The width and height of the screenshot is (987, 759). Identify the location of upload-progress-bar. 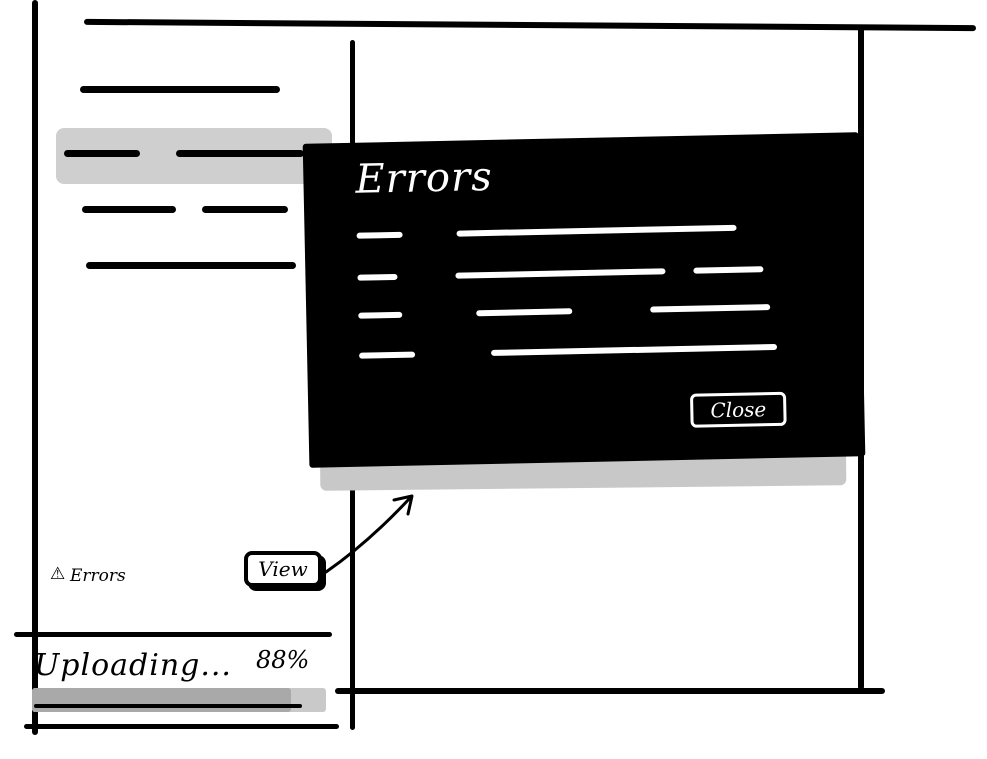
(179, 700).